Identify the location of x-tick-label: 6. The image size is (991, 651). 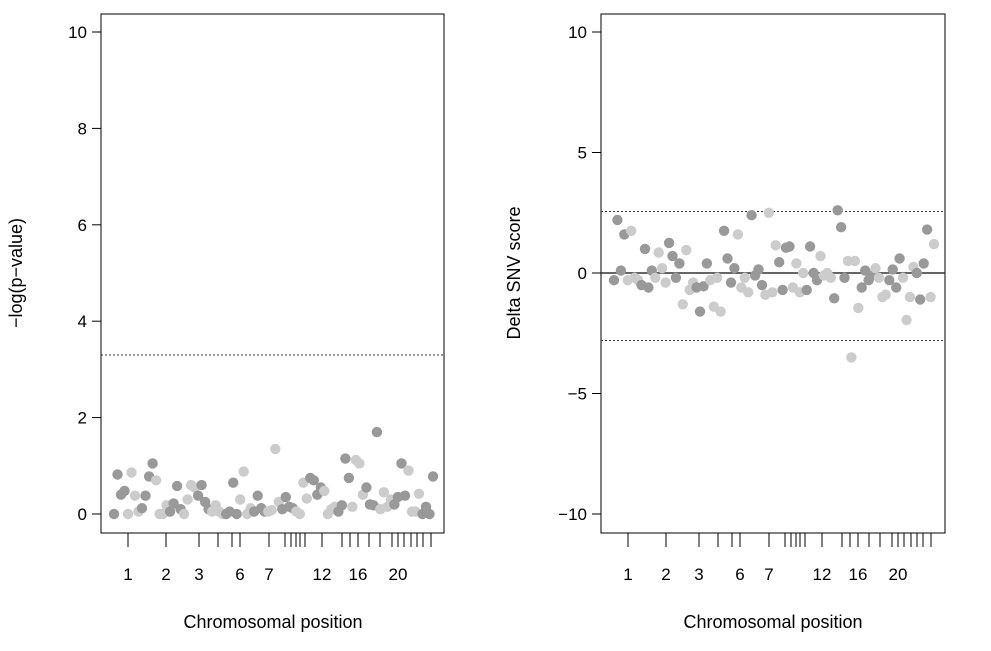
(739, 574).